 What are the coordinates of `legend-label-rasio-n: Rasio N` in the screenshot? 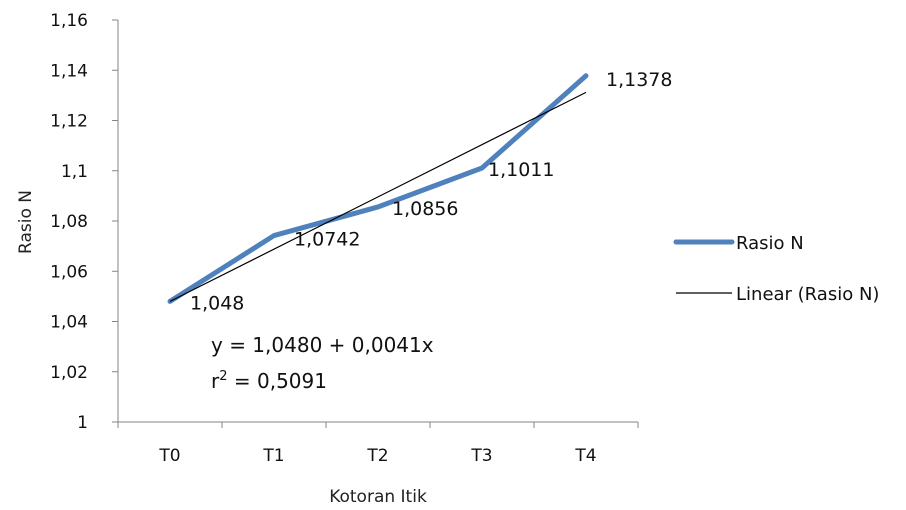 It's located at (770, 243).